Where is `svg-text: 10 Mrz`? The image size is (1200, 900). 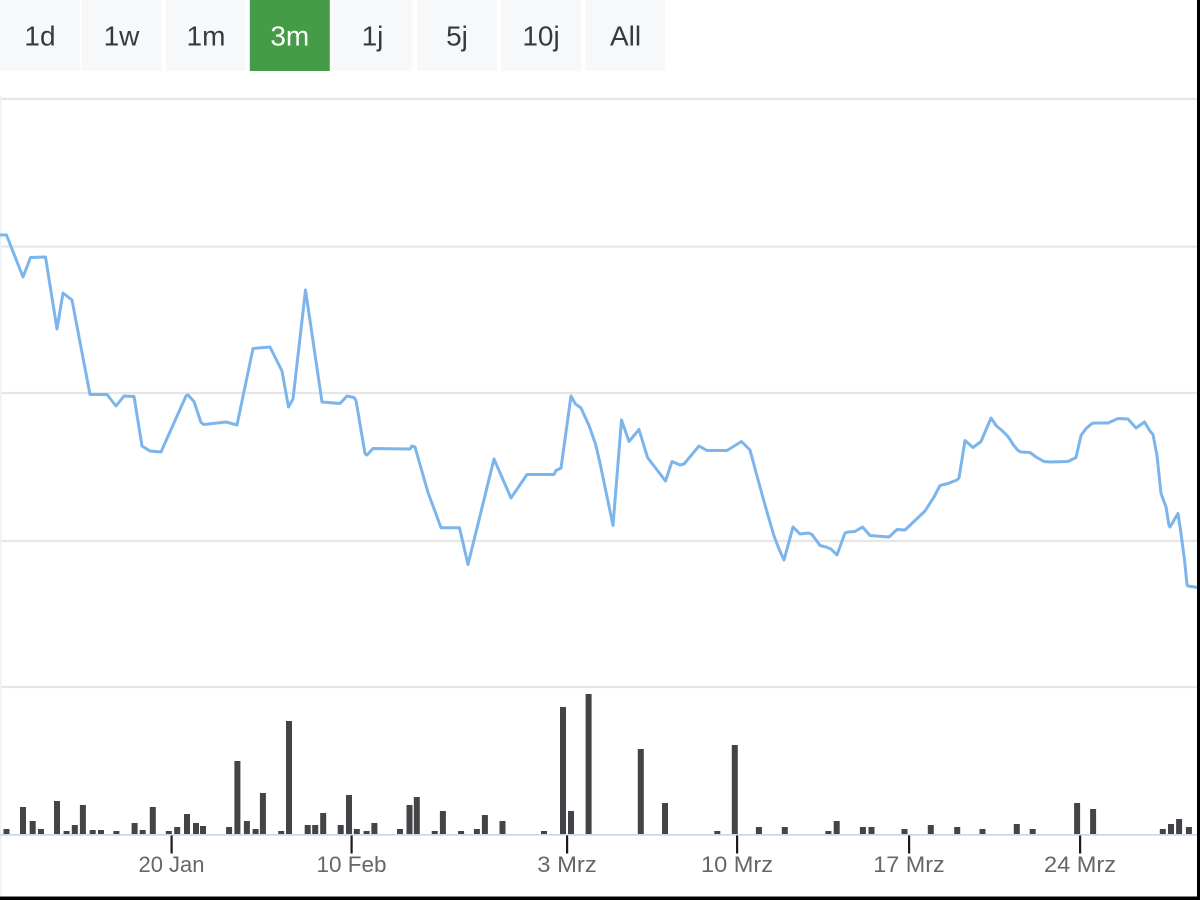
svg-text: 10 Mrz is located at coordinates (737, 864).